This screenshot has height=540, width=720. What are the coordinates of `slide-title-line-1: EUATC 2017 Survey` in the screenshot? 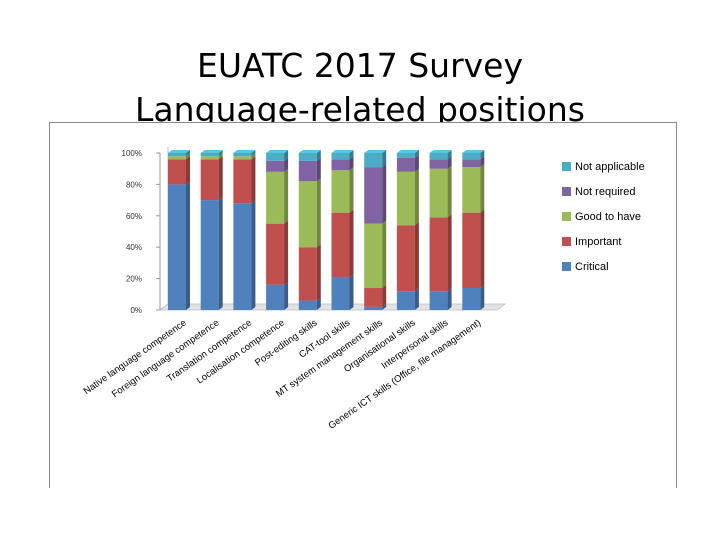 It's located at (360, 66).